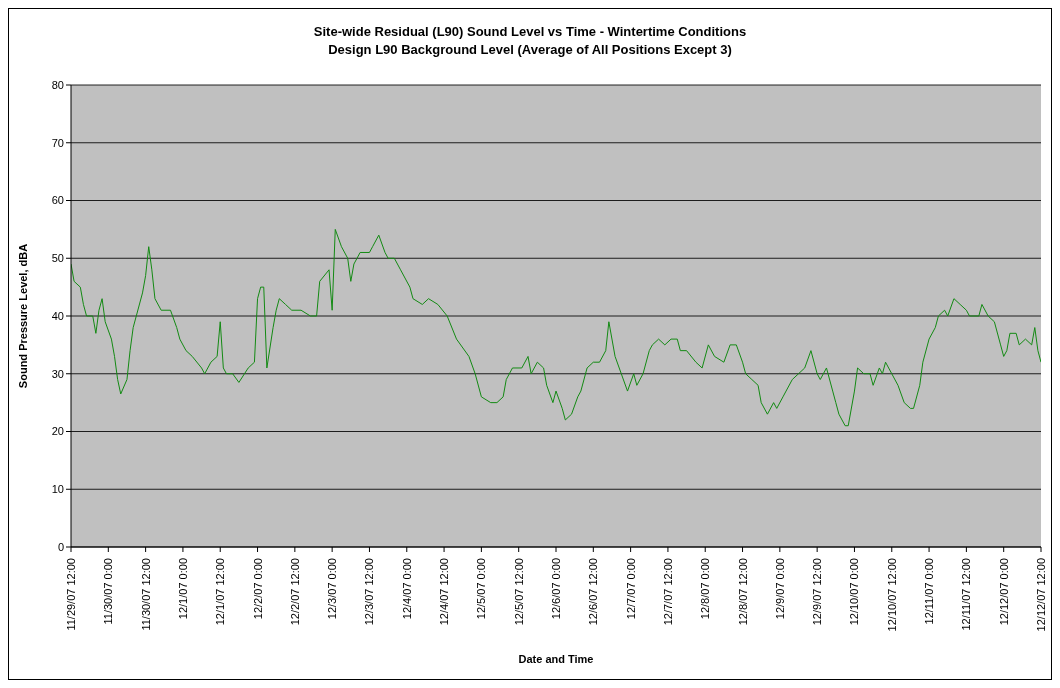 The width and height of the screenshot is (1060, 688). What do you see at coordinates (966, 594) in the screenshot?
I see `x-tick-label: 12/11/07 12:00` at bounding box center [966, 594].